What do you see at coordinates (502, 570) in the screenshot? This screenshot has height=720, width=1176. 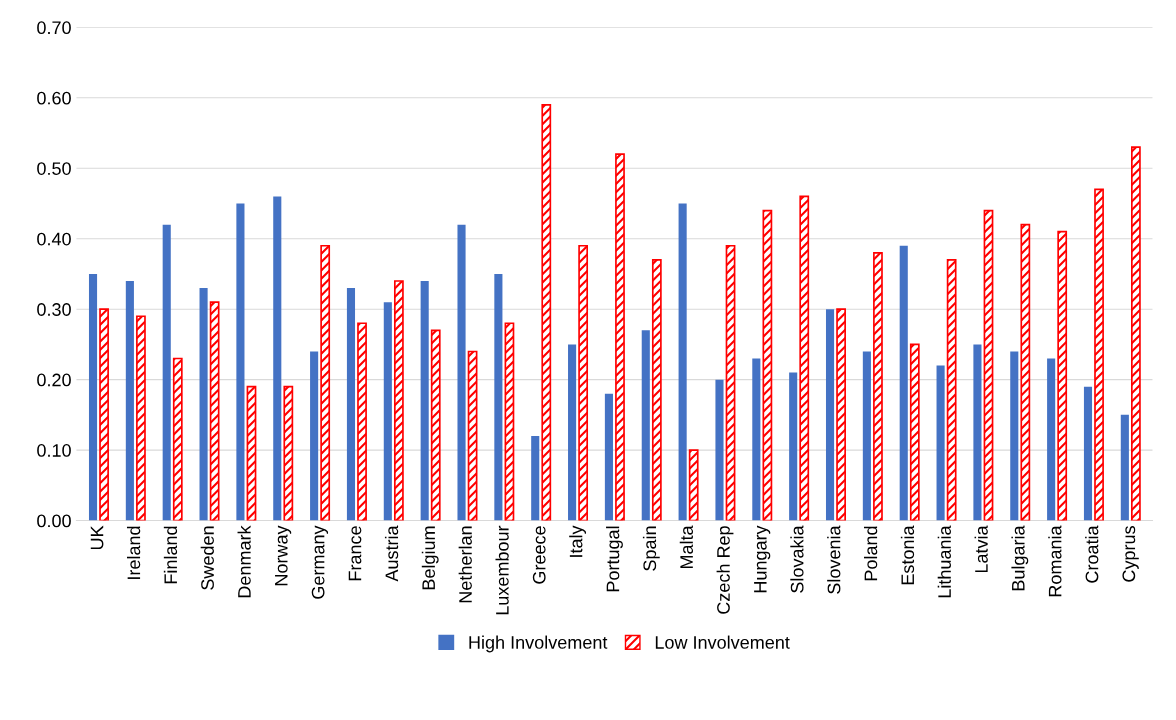 I see `x-tick-label: Luxembour` at bounding box center [502, 570].